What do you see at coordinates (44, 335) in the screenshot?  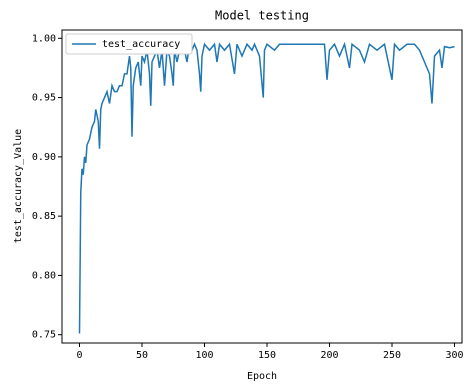 I see `y-tick-label: 0.75` at bounding box center [44, 335].